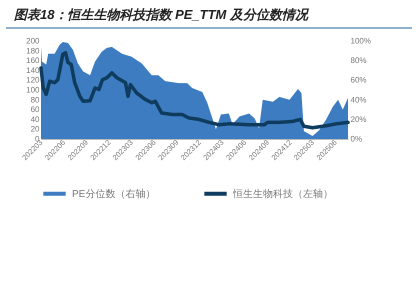 This screenshot has height=297, width=418. Describe the element at coordinates (33, 90) in the screenshot. I see `y-tick-label: 100` at that location.